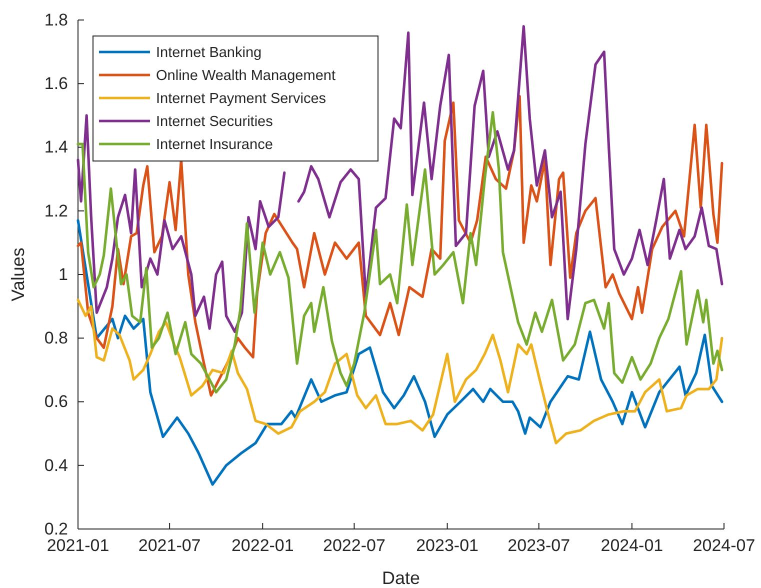  What do you see at coordinates (56, 147) in the screenshot?
I see `y-tick-label: 1.4` at bounding box center [56, 147].